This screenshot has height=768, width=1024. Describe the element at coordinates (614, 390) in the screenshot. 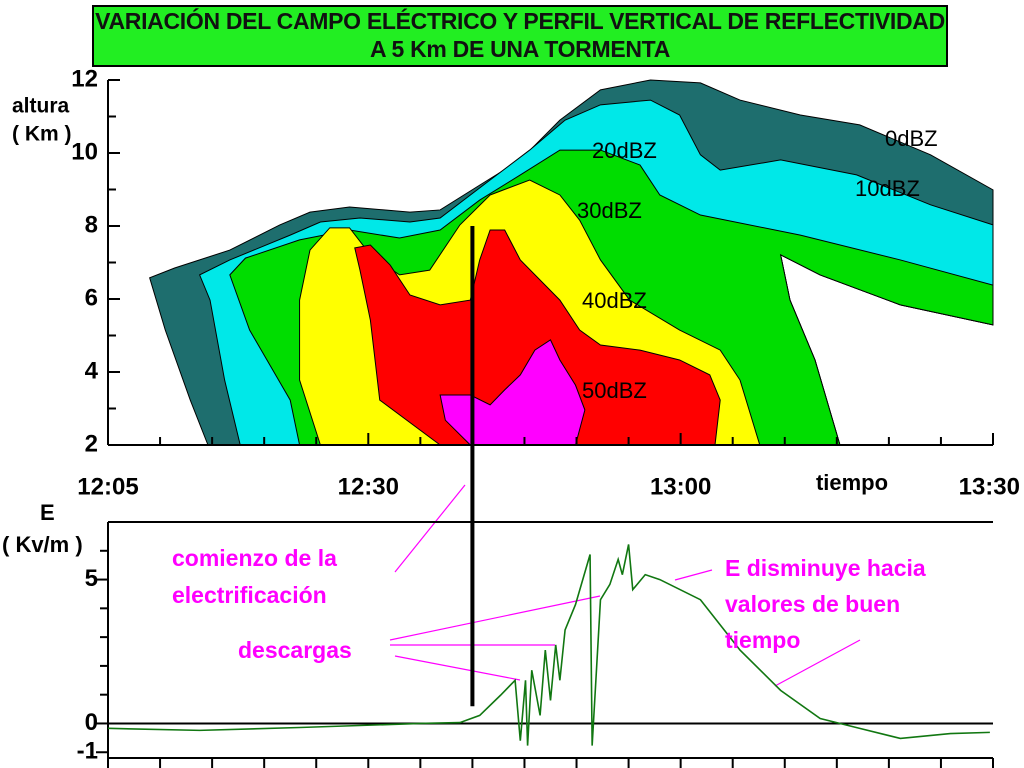

I see `contour-label: 50dBZ` at that location.